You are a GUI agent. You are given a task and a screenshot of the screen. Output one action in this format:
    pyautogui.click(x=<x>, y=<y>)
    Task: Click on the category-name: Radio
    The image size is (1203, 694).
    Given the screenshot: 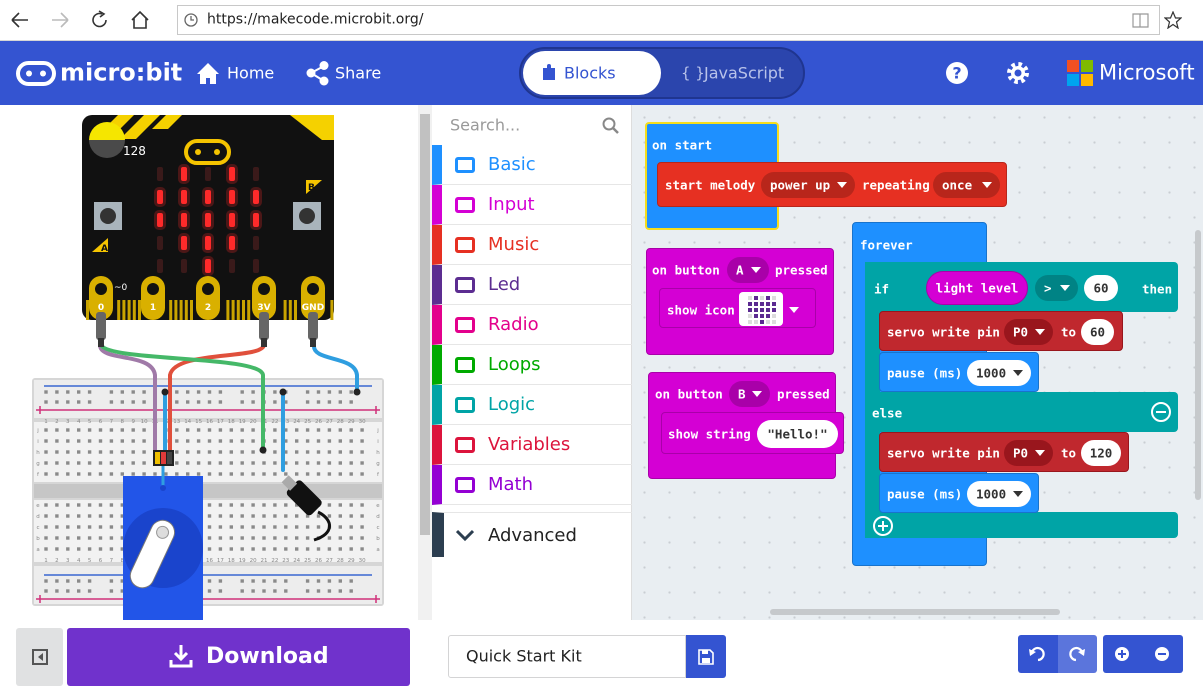 What is the action you would take?
    pyautogui.click(x=513, y=325)
    